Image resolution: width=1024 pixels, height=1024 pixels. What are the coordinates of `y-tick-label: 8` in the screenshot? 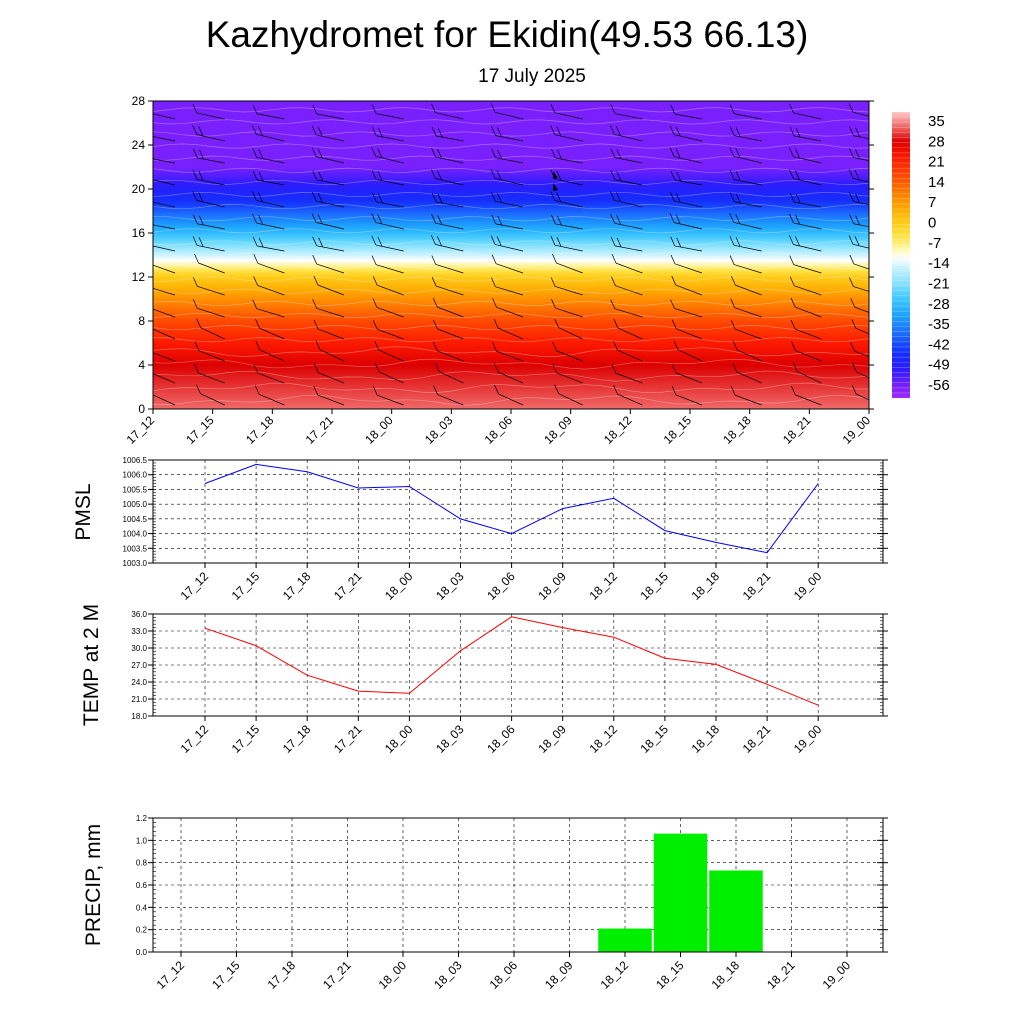 It's located at (141, 321).